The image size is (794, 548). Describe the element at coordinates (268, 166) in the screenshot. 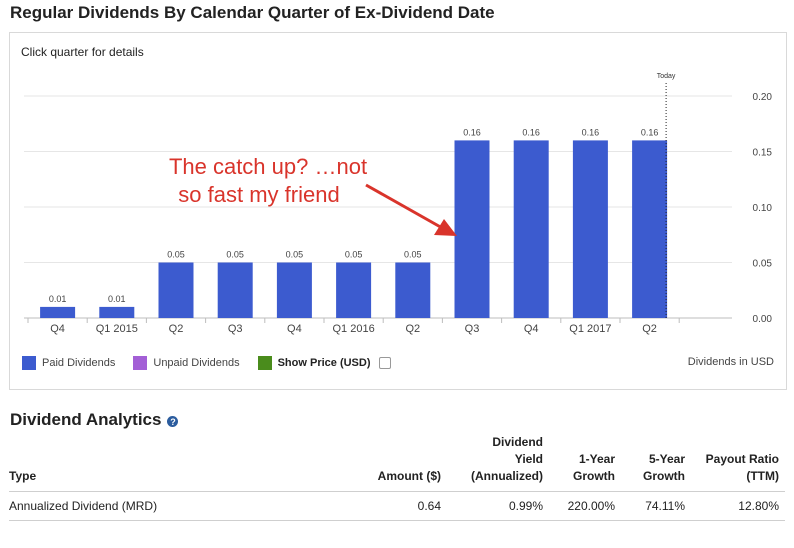

I see `annotation-line-1: The catch up? …not` at that location.